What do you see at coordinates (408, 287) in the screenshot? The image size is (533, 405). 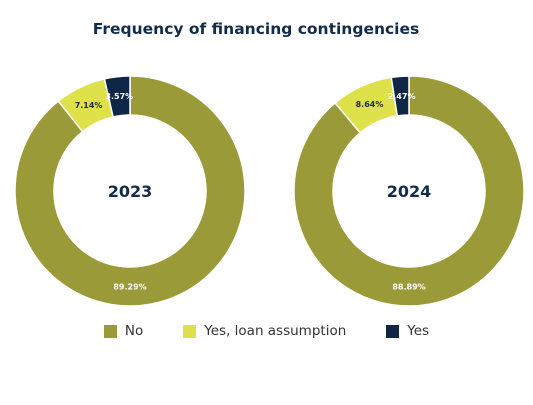 I see `value-label-2024-no: 88.89%` at bounding box center [408, 287].